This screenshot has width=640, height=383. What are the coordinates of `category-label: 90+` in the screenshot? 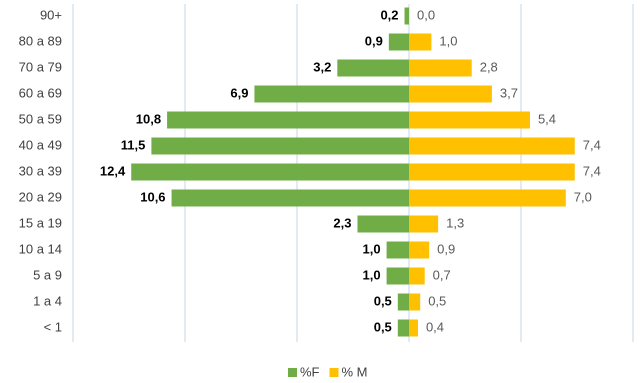 It's located at (51, 14).